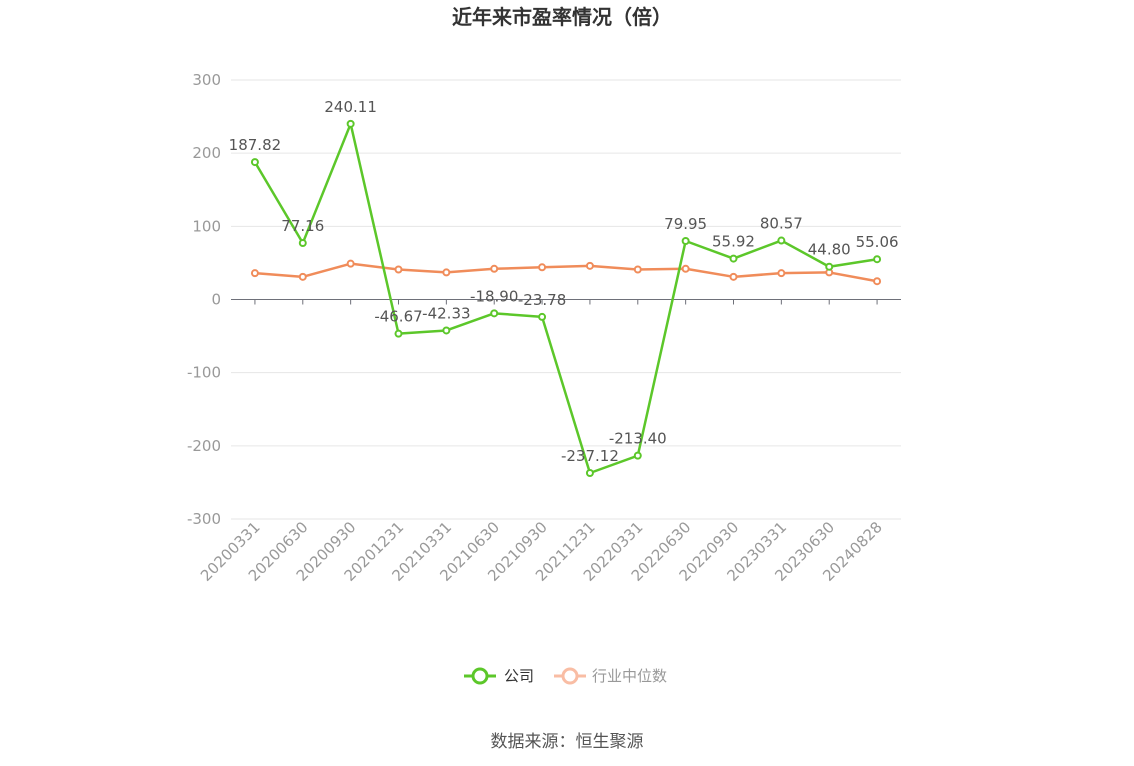 This screenshot has width=1134, height=766. I want to click on legend-label-company: 公司, so click(519, 676).